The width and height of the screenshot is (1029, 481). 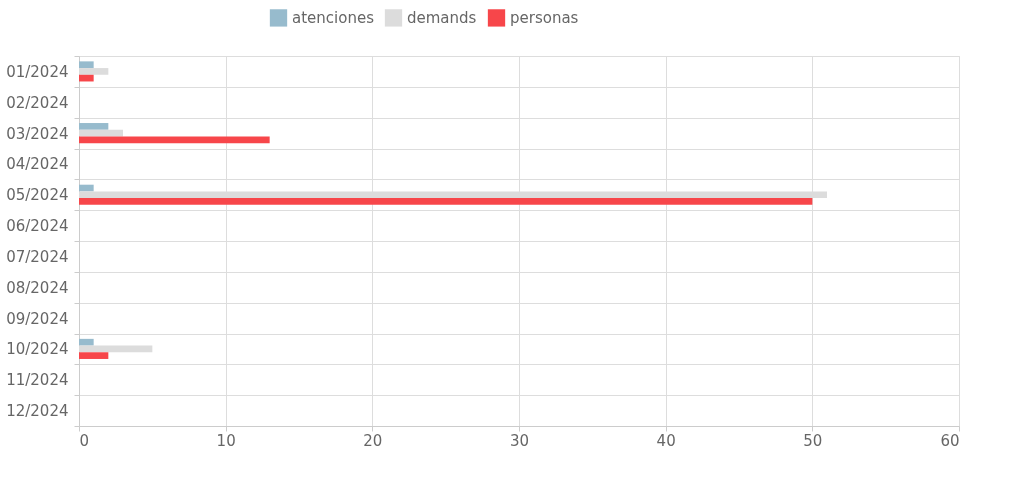 What do you see at coordinates (37, 164) in the screenshot?
I see `y-tick-label: 04/2024` at bounding box center [37, 164].